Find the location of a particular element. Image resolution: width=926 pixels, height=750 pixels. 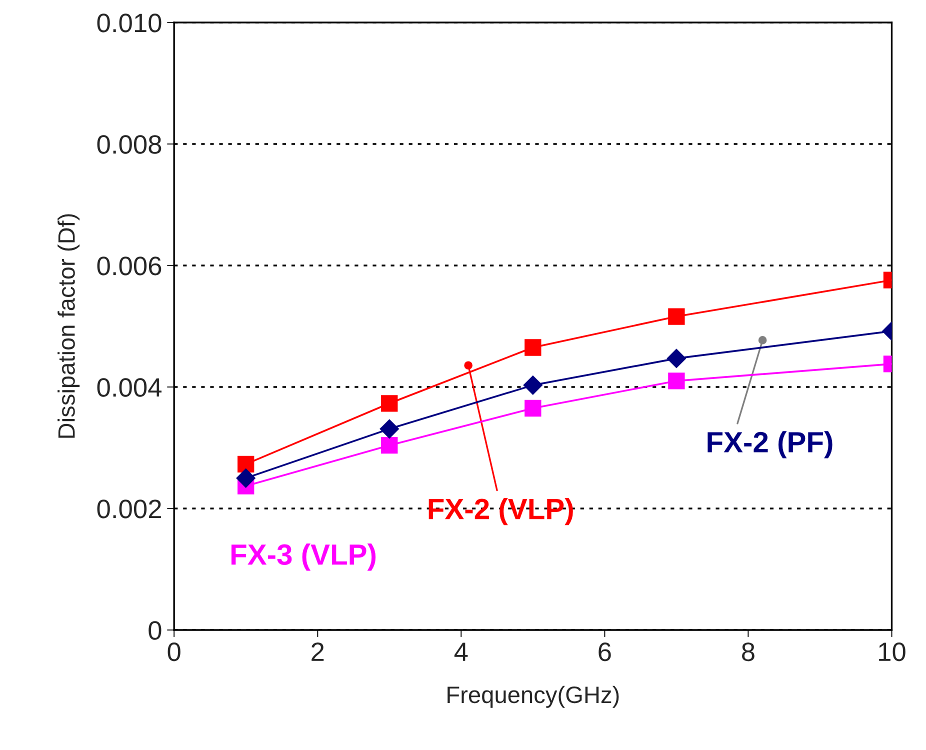

y-tick-label: 0.006 is located at coordinates (129, 266).